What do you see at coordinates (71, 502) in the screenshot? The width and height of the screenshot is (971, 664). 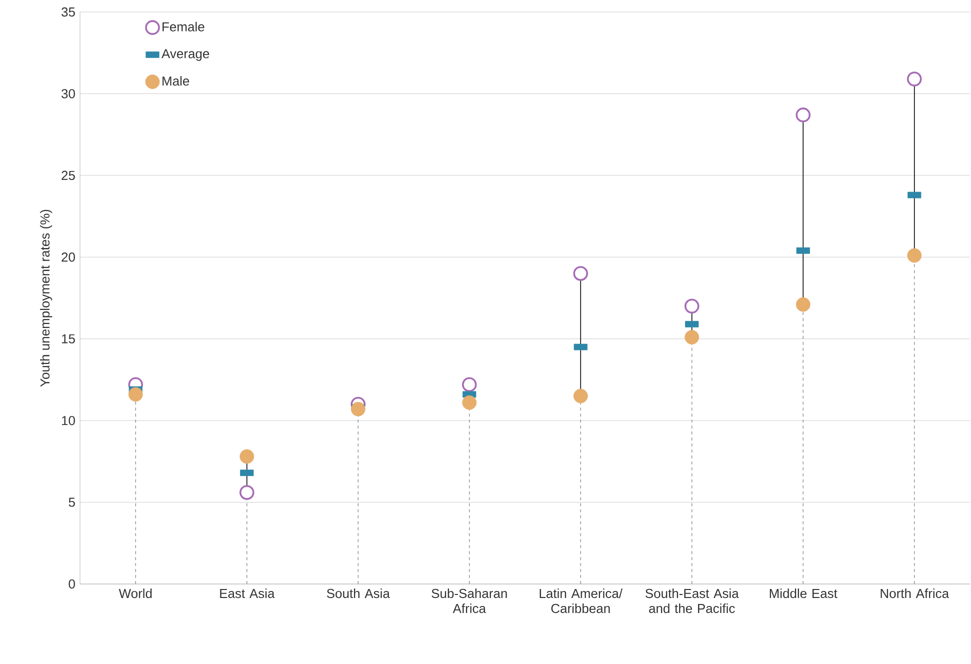 I see `y-tick-label: 5` at bounding box center [71, 502].